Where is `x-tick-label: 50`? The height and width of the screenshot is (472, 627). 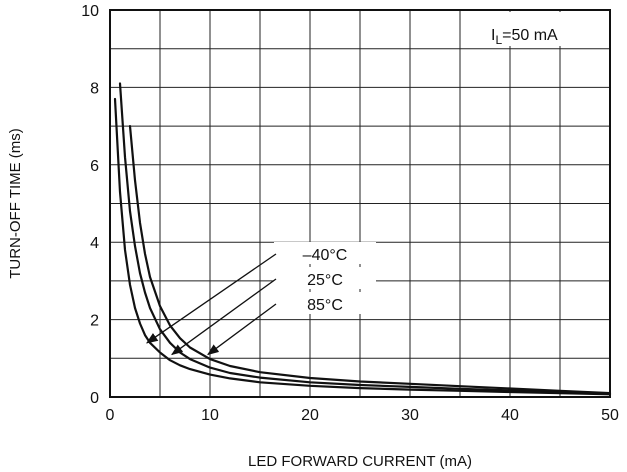 x-tick-label: 50 is located at coordinates (610, 415).